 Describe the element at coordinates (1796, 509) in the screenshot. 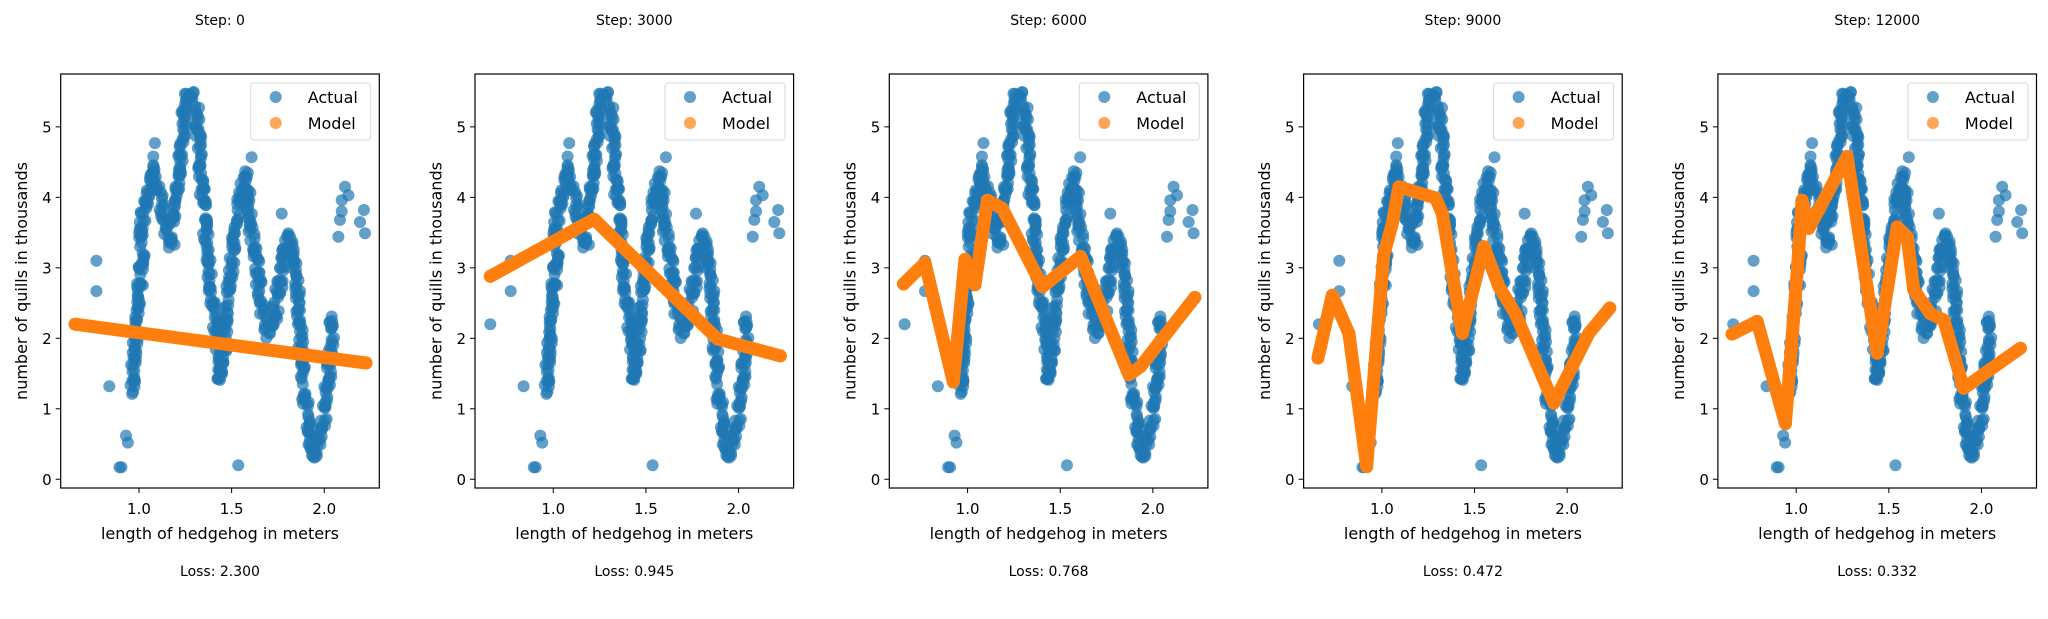

I see `x-tick-label: 1.0` at that location.